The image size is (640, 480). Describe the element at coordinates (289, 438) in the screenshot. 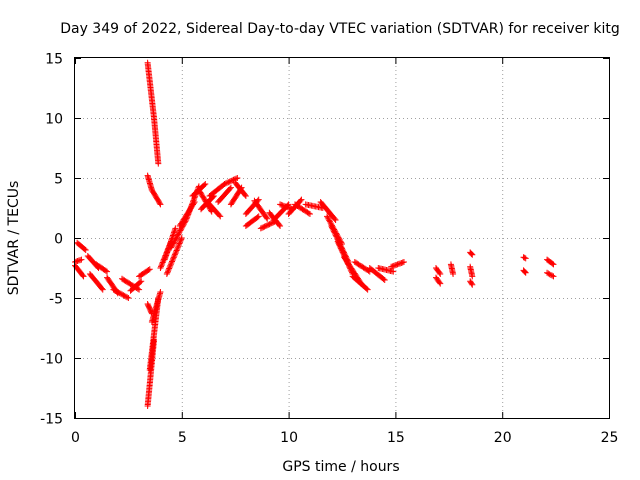

I see `x-tick-label: 10` at that location.